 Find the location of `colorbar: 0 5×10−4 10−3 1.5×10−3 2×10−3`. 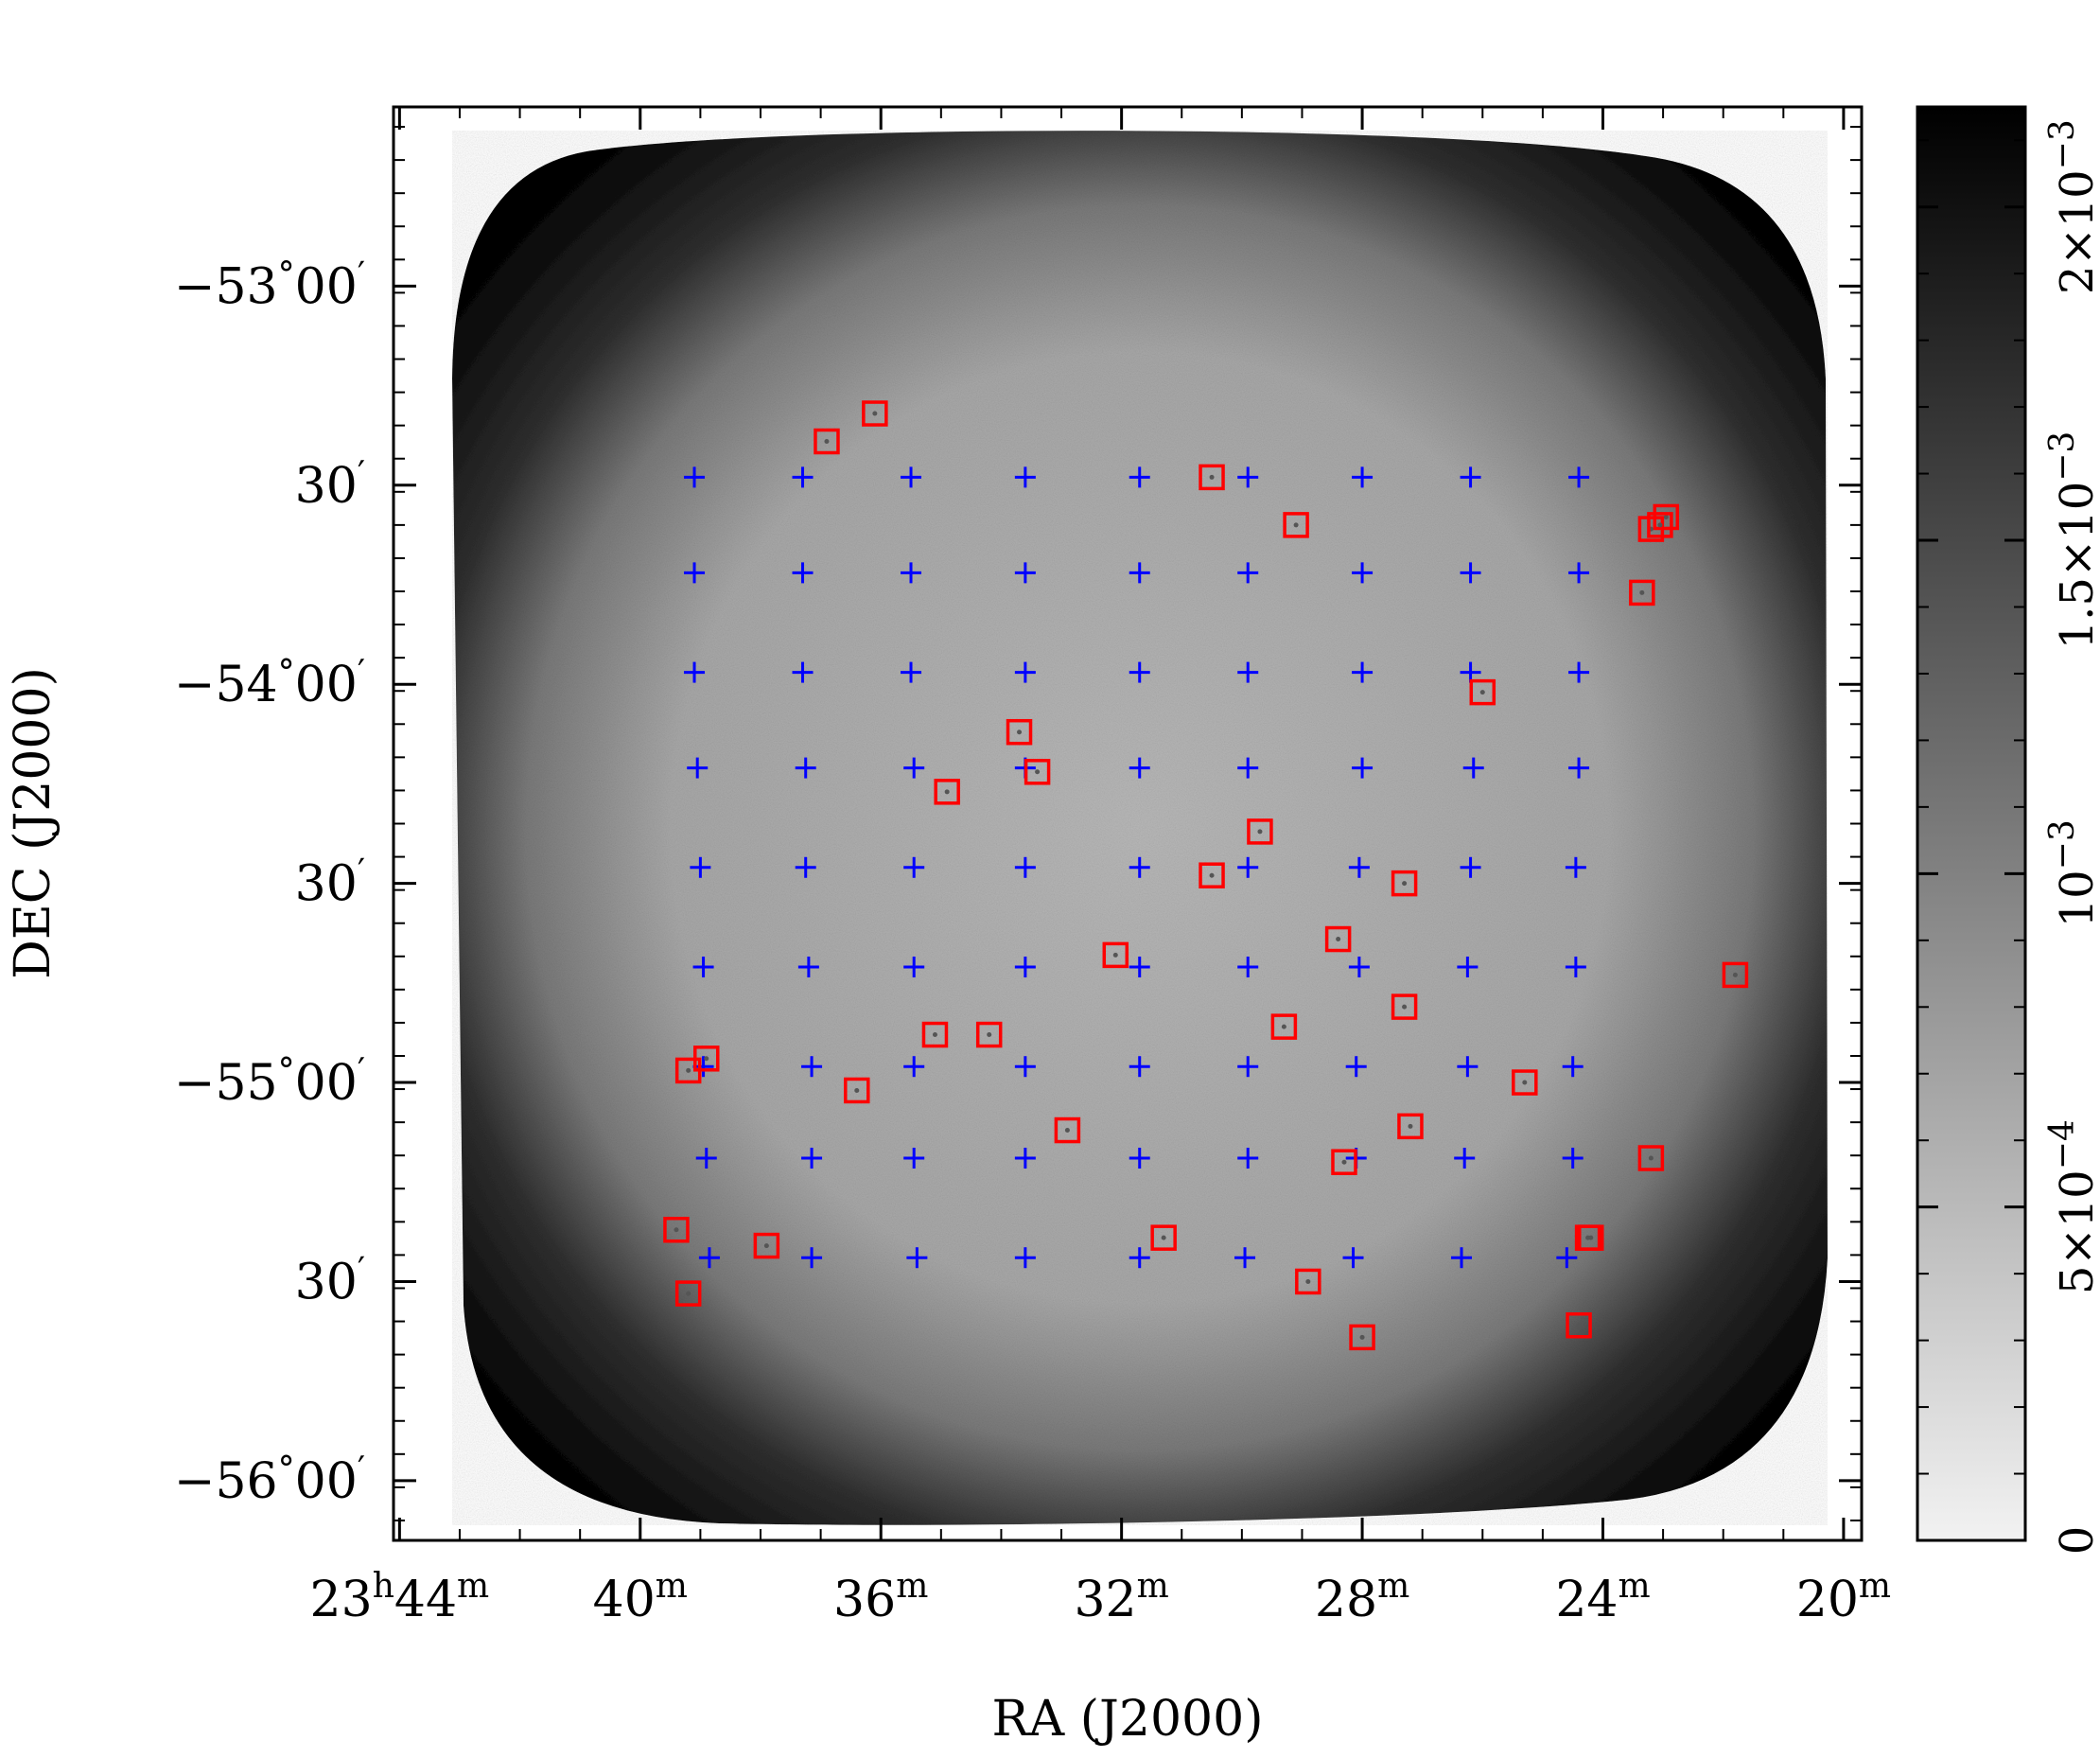

colorbar: 0 5×10−4 10−3 1.5×10−3 2×10−3 is located at coordinates (2008, 830).